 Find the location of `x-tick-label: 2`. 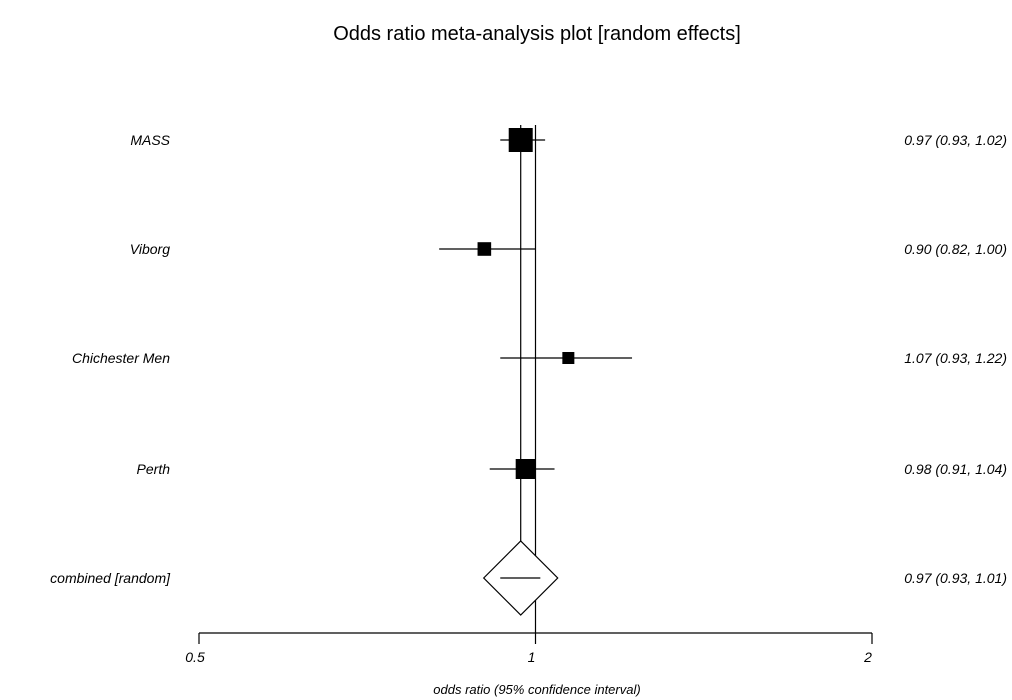

x-tick-label: 2 is located at coordinates (867, 657).